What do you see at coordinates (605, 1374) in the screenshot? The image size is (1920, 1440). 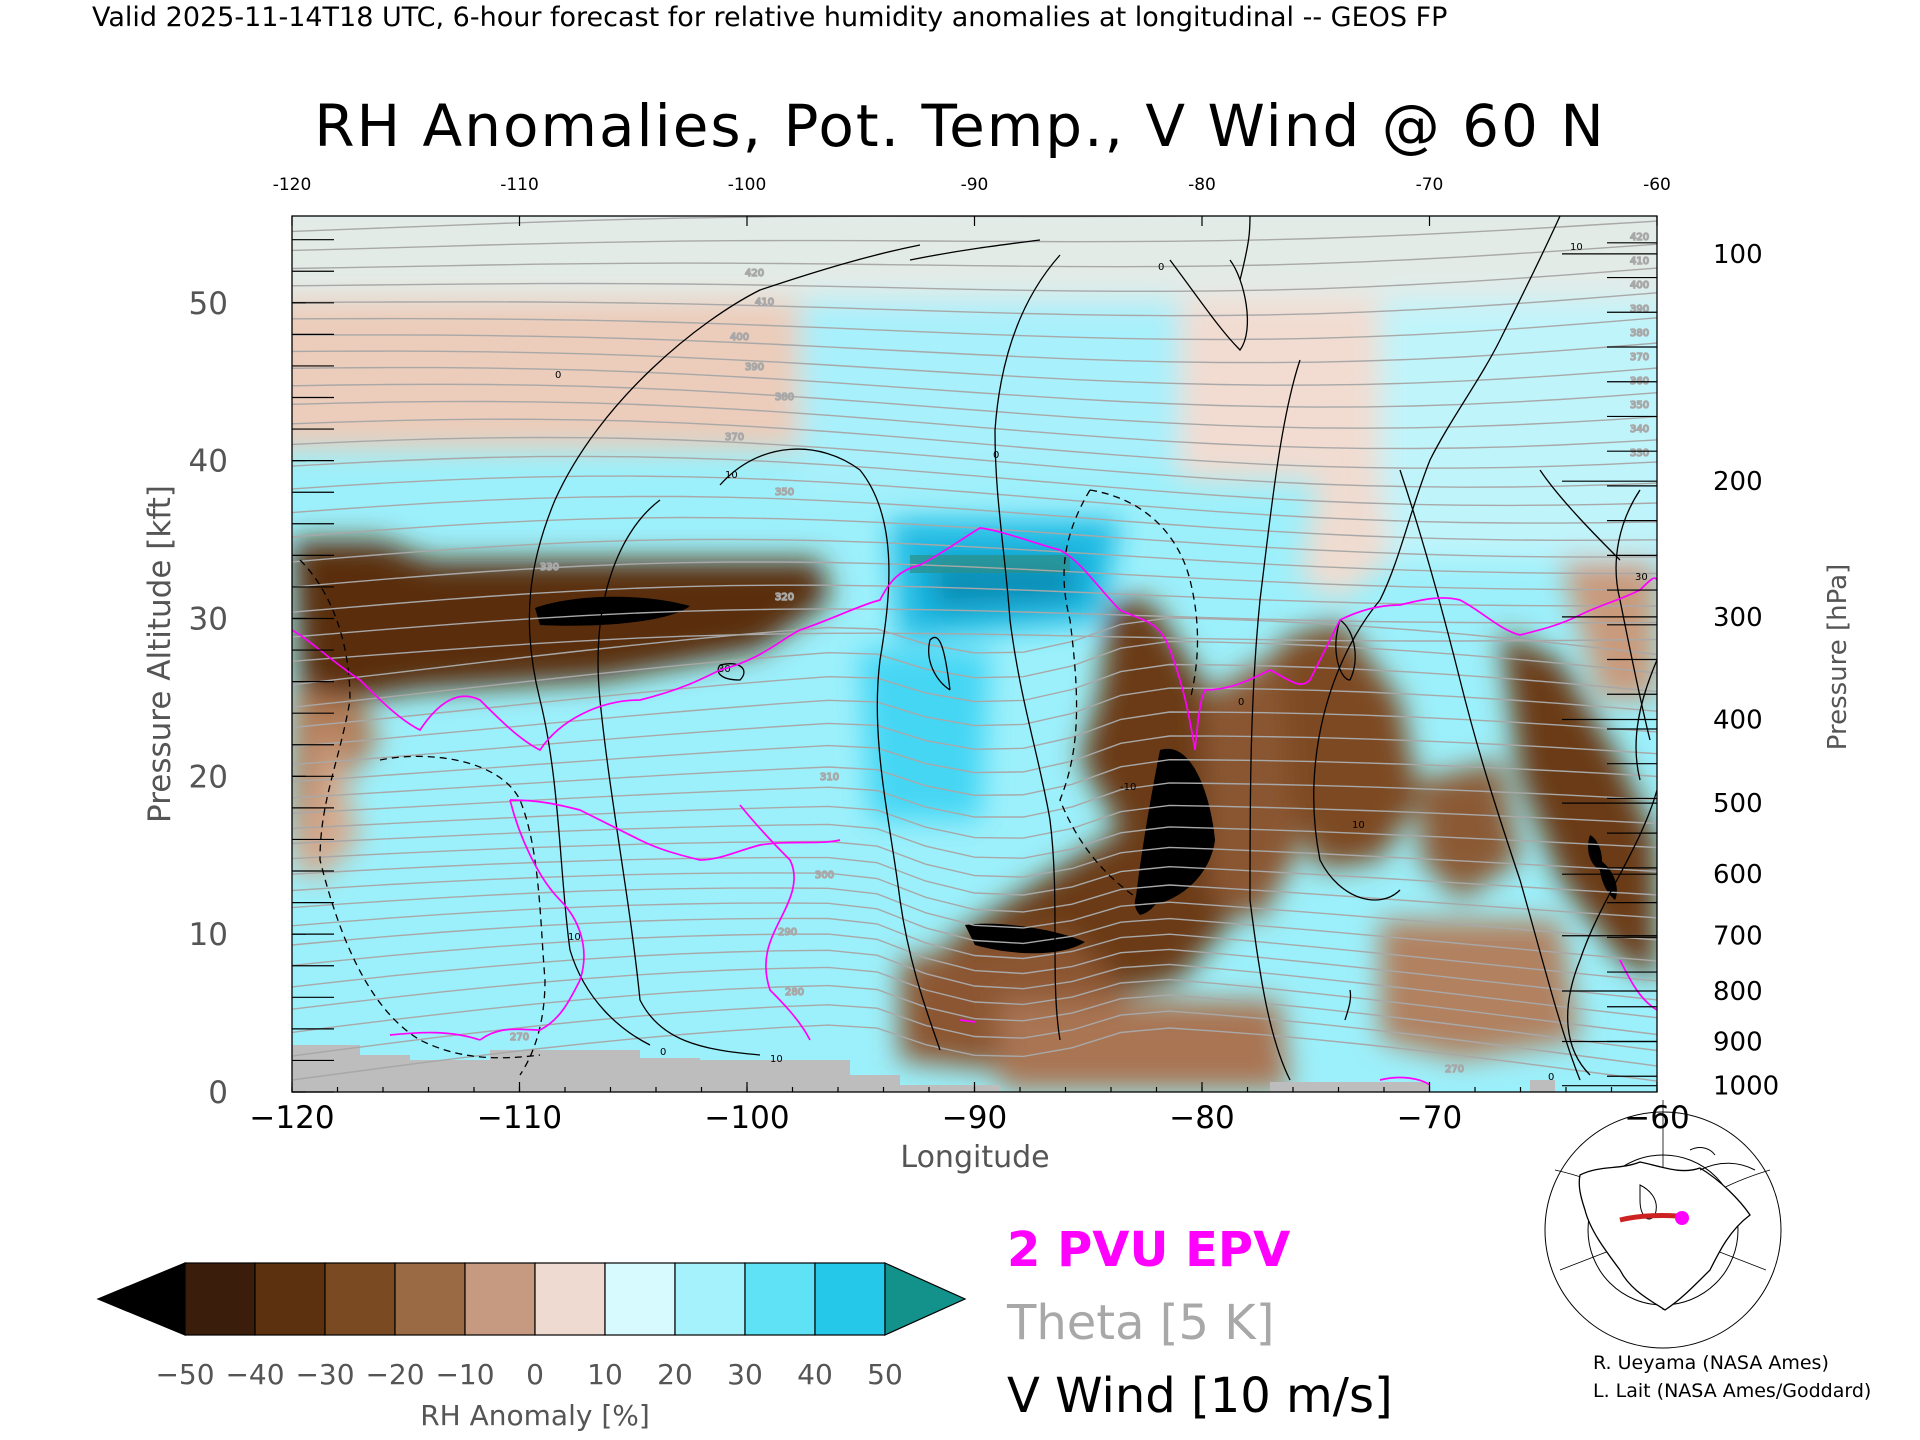 I see `colorbar-tick-label: 10` at bounding box center [605, 1374].